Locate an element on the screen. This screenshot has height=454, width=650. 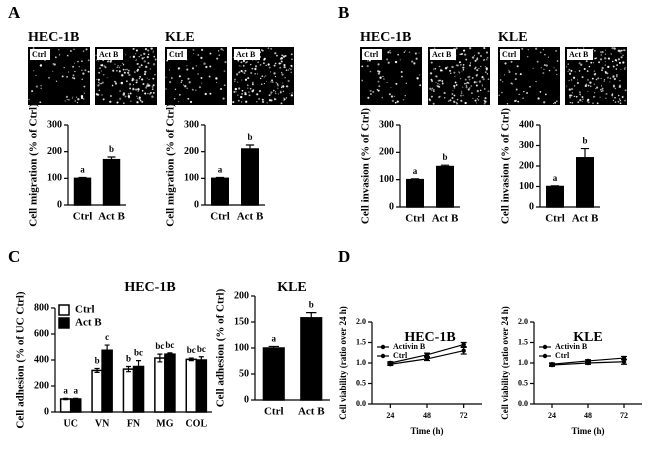
y-tick-label: 2.0 is located at coordinates (523, 321).